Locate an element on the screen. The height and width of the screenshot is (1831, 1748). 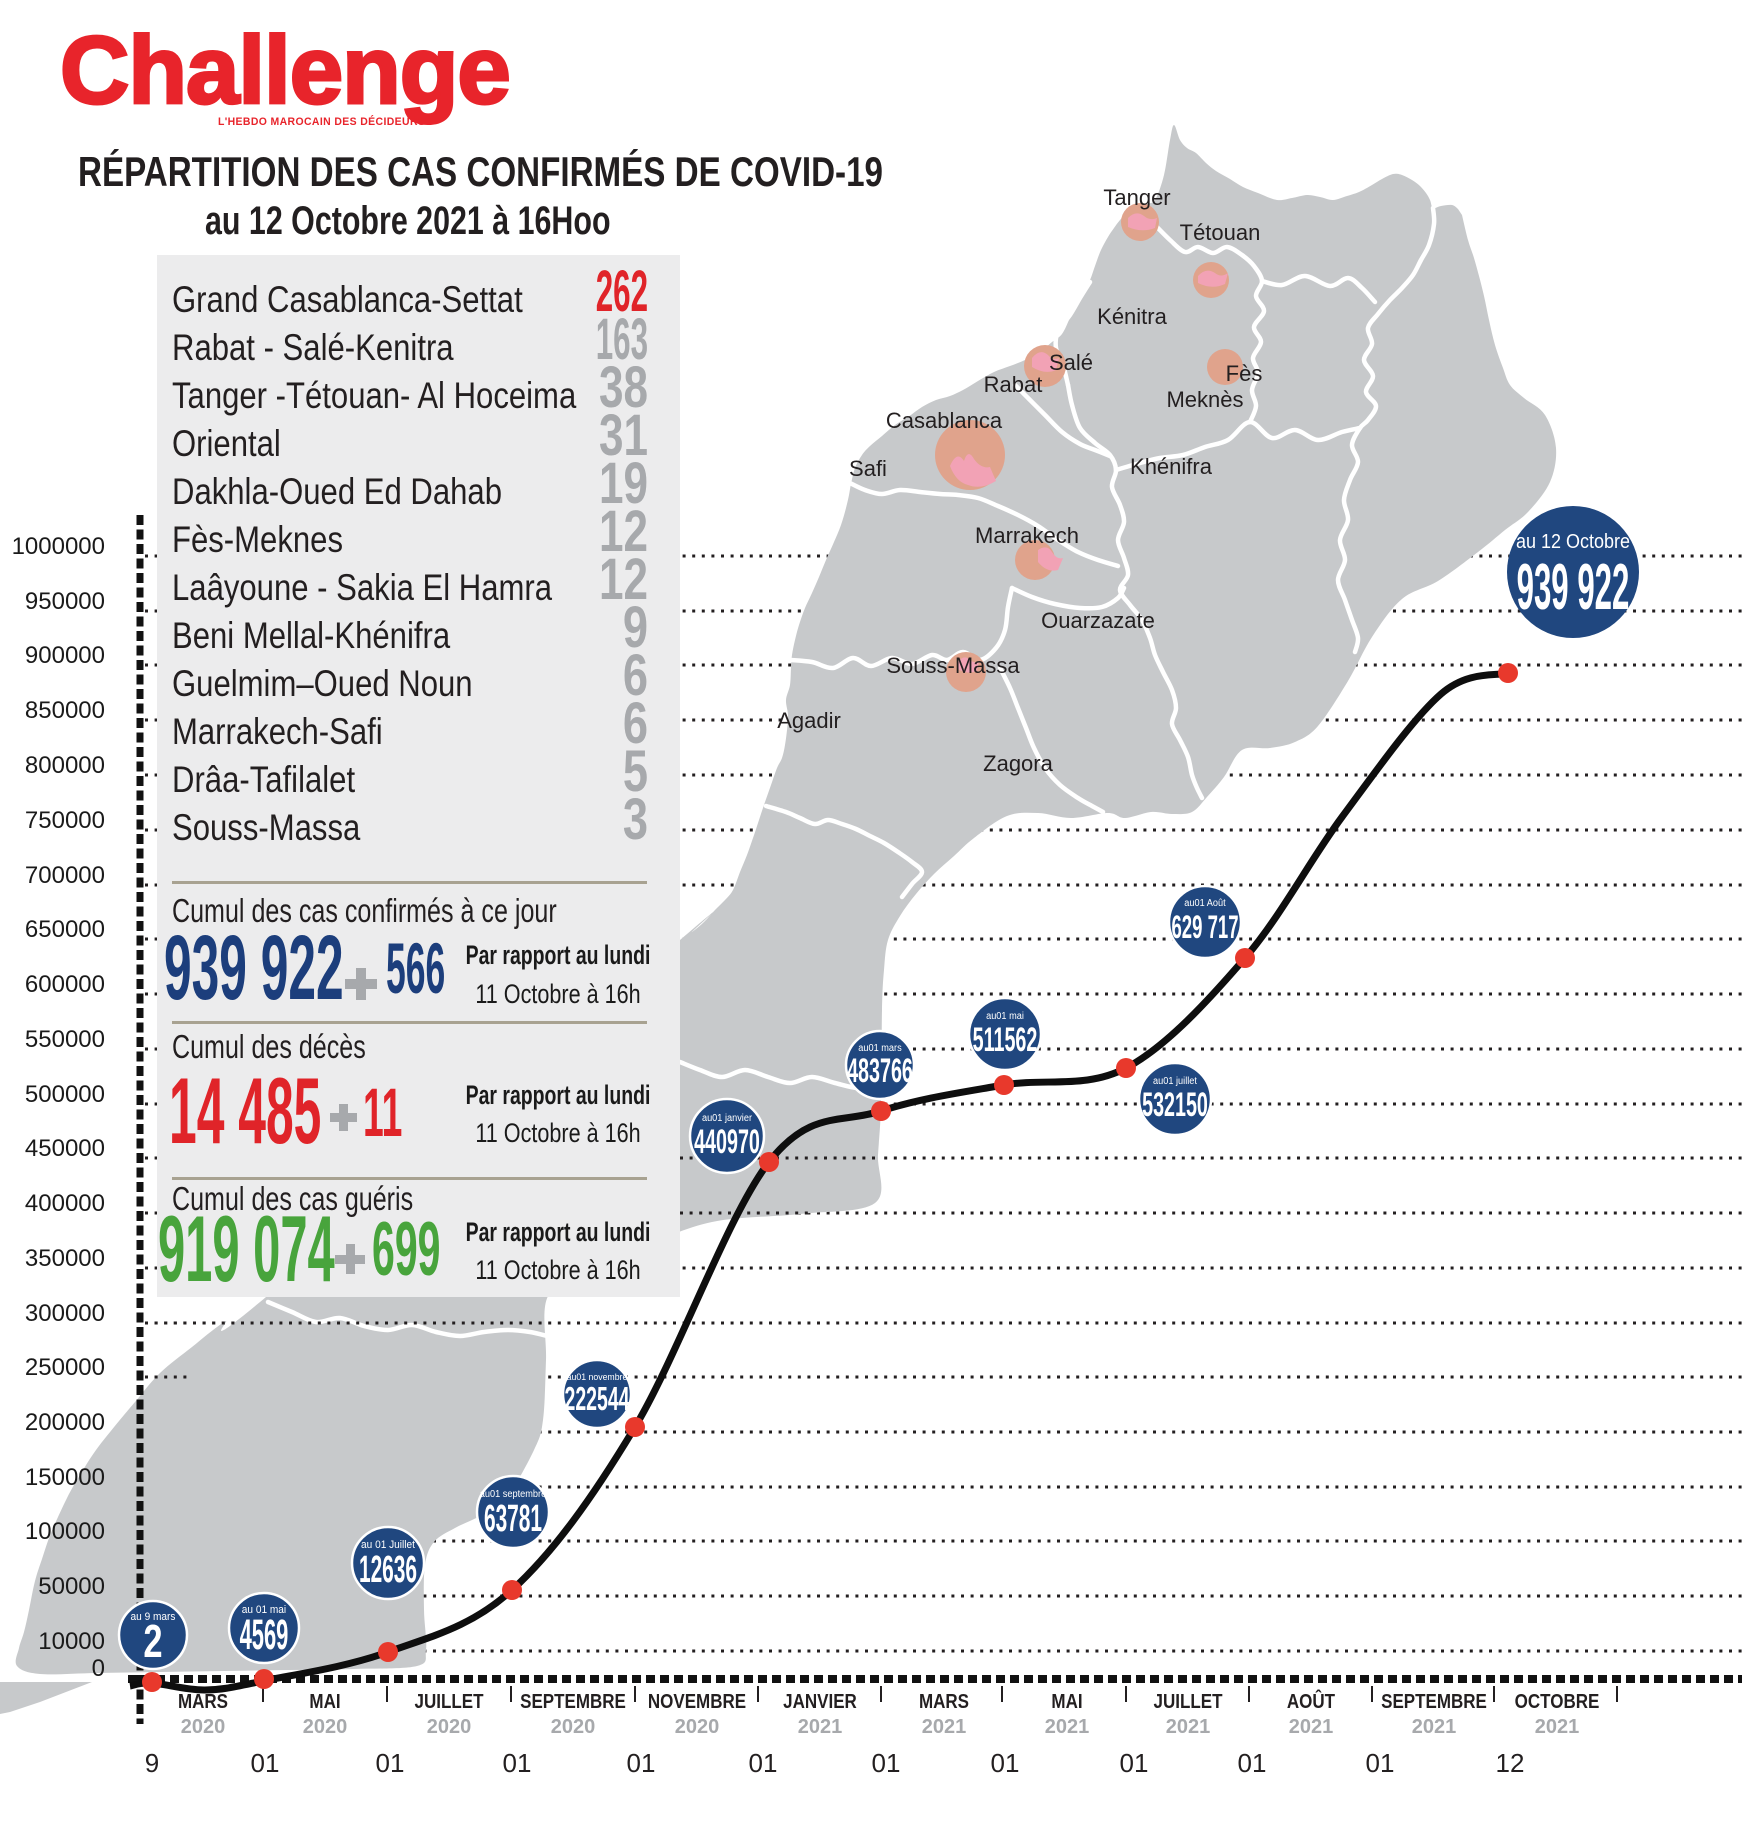
svg-text: 2 is located at coordinates (152, 1641).